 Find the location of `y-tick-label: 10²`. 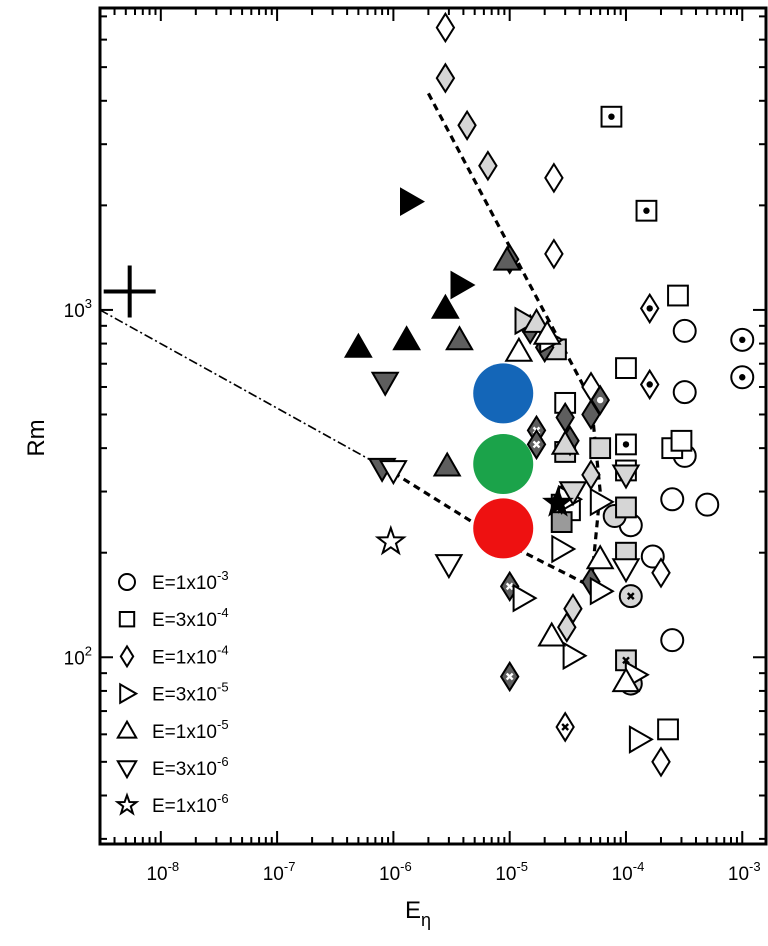

y-tick-label: 10² is located at coordinates (78, 656).